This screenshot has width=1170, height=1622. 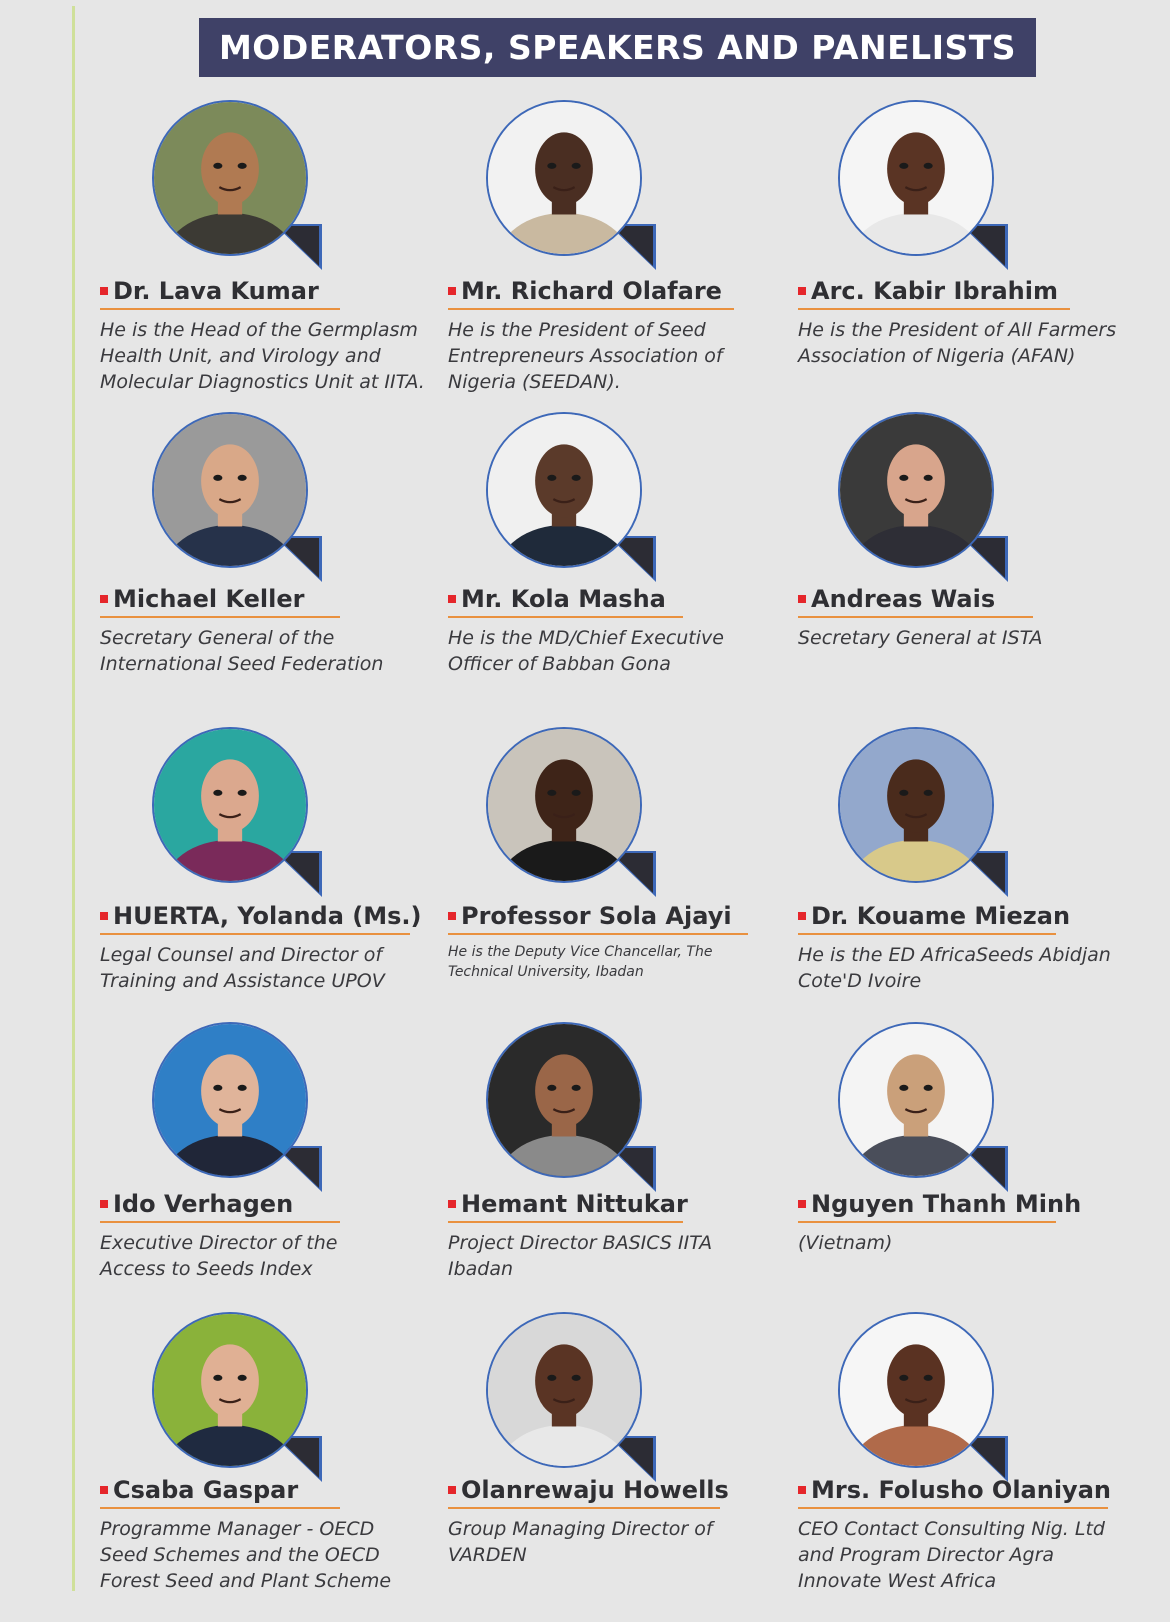 I want to click on speaker-name: Olanrewaju Howells, so click(x=595, y=1490).